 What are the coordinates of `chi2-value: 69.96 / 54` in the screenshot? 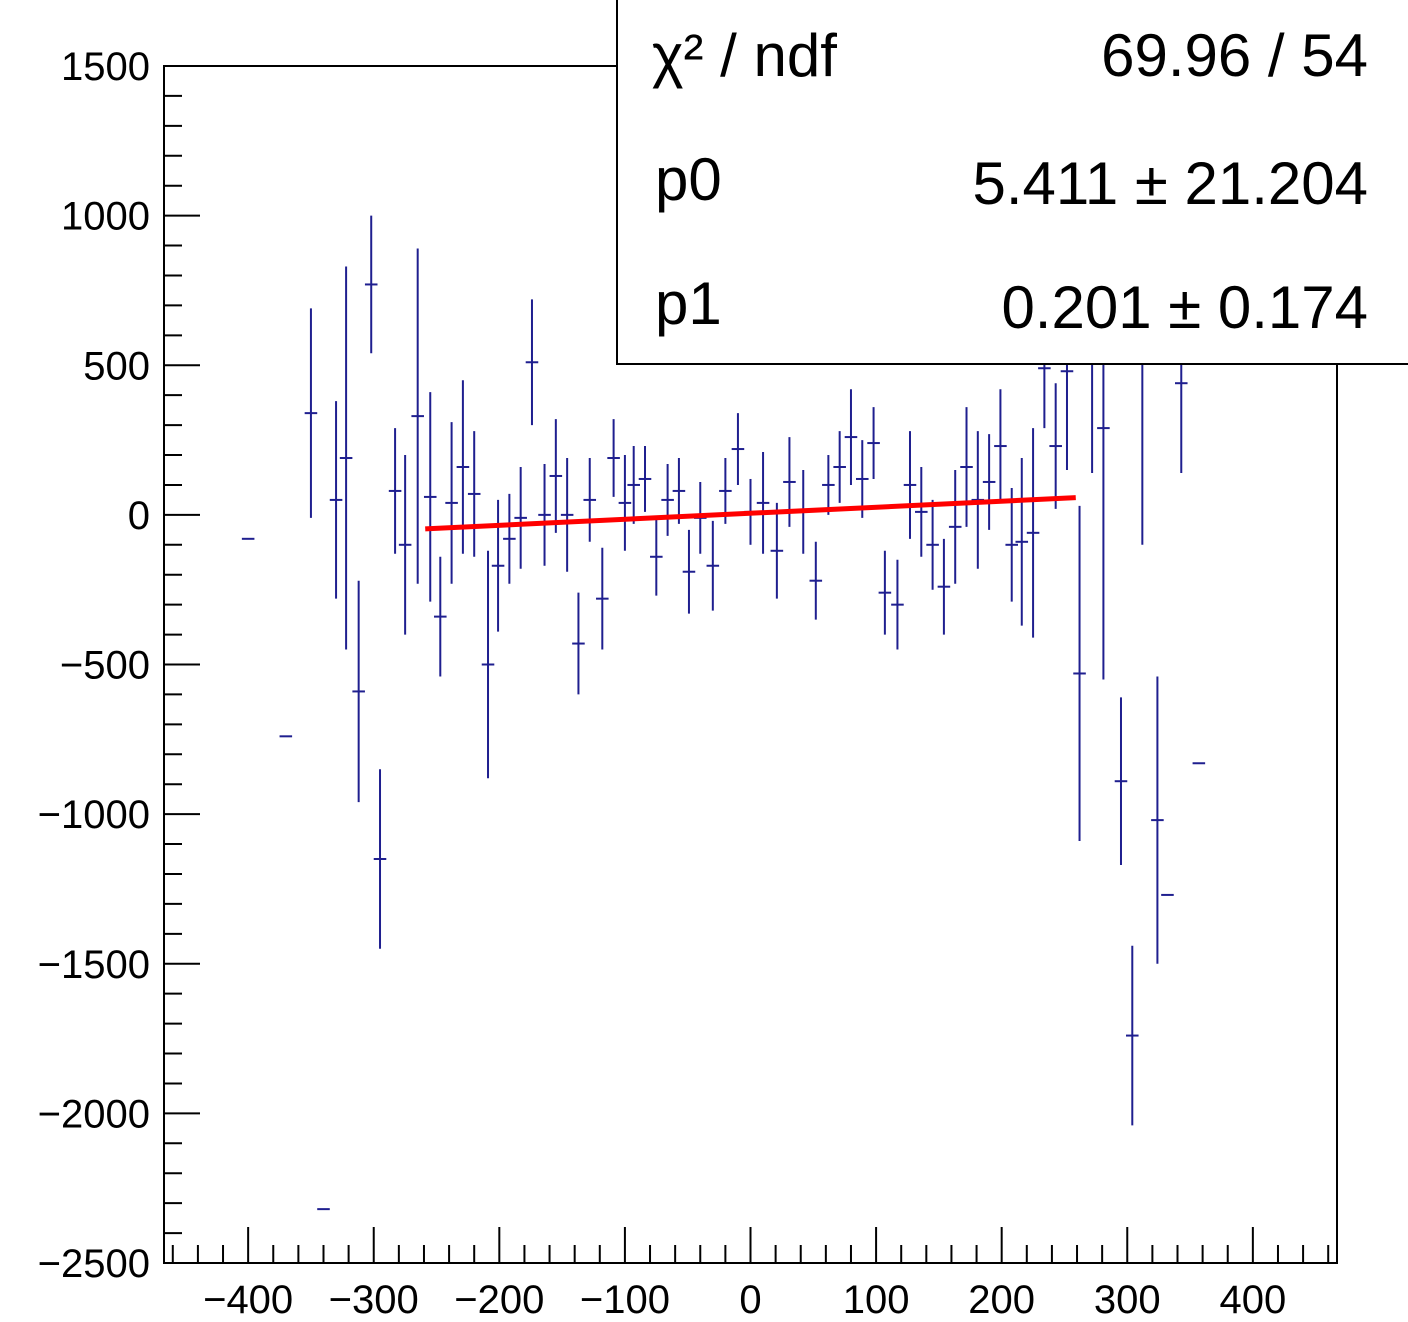 It's located at (1234, 55).